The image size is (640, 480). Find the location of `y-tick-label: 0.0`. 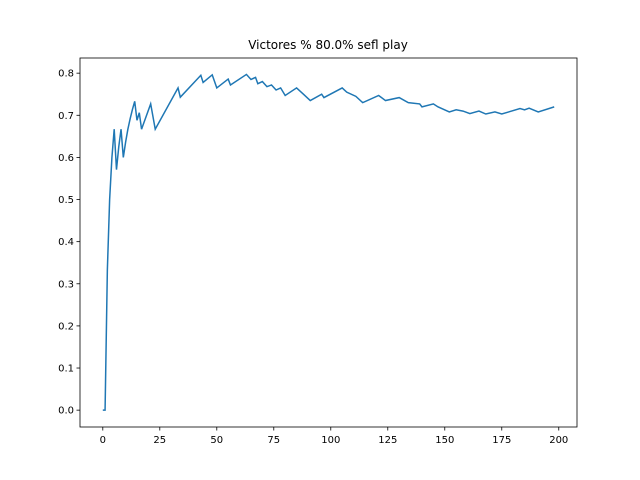

y-tick-label: 0.0 is located at coordinates (66, 411).